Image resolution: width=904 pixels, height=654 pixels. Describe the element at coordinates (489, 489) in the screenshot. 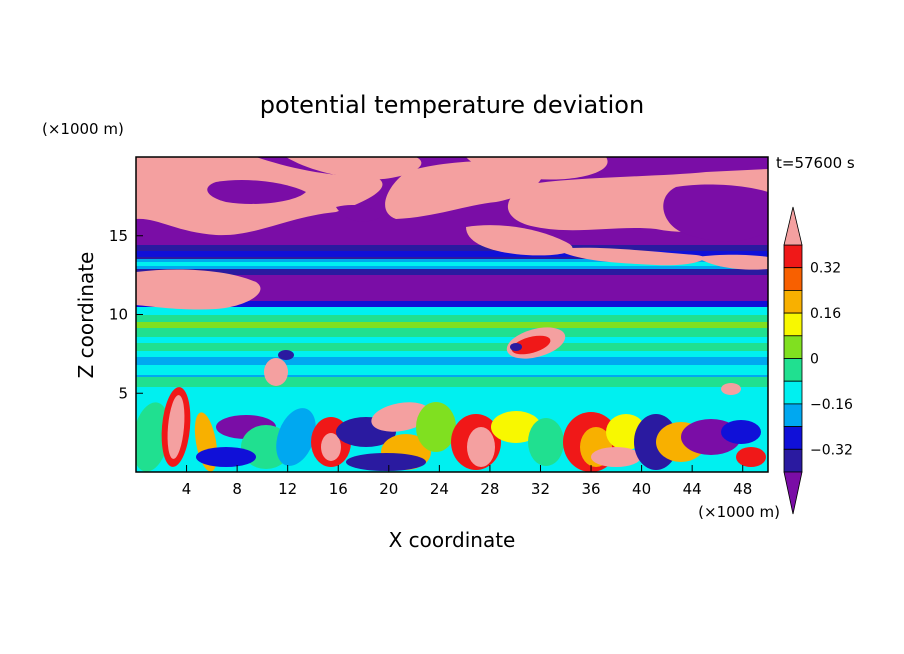

I see `x-tick-label: 28` at that location.